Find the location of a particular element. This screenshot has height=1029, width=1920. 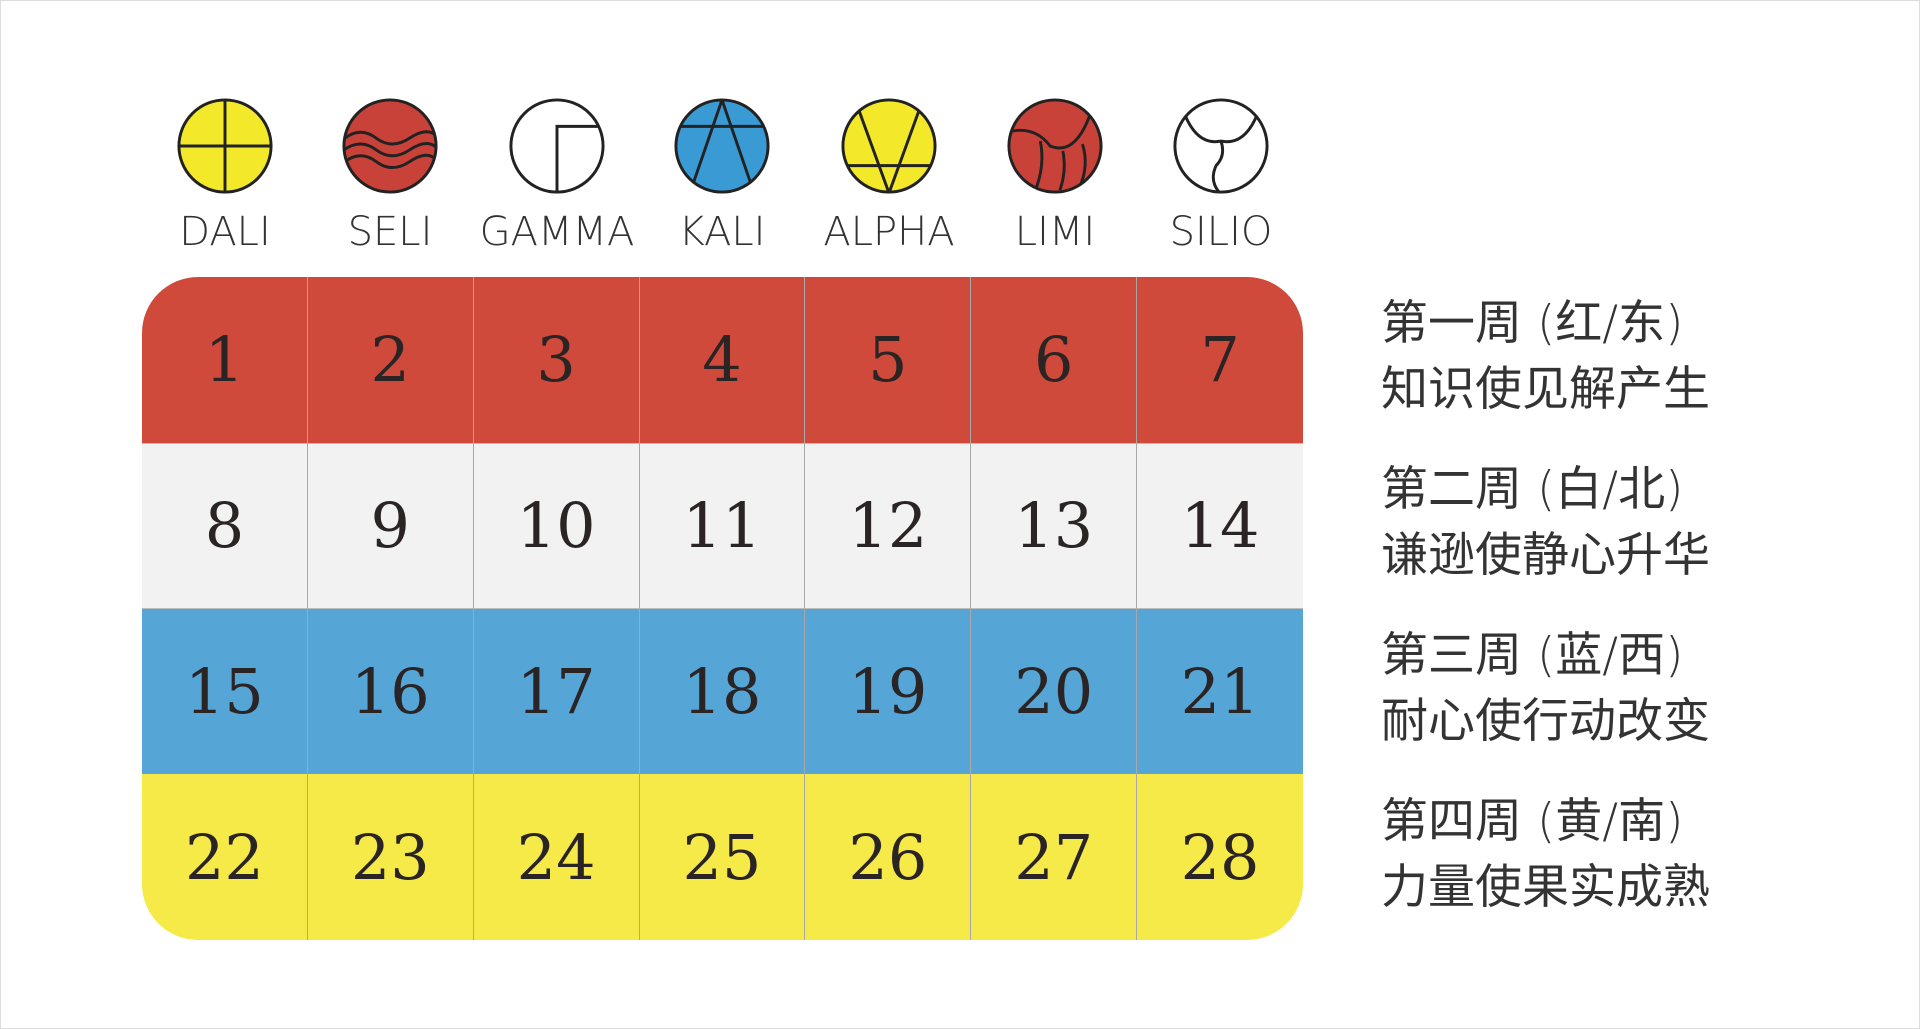

week-1-description: 第一周 (红/东) 知识使见解产生 is located at coordinates (1545, 357).